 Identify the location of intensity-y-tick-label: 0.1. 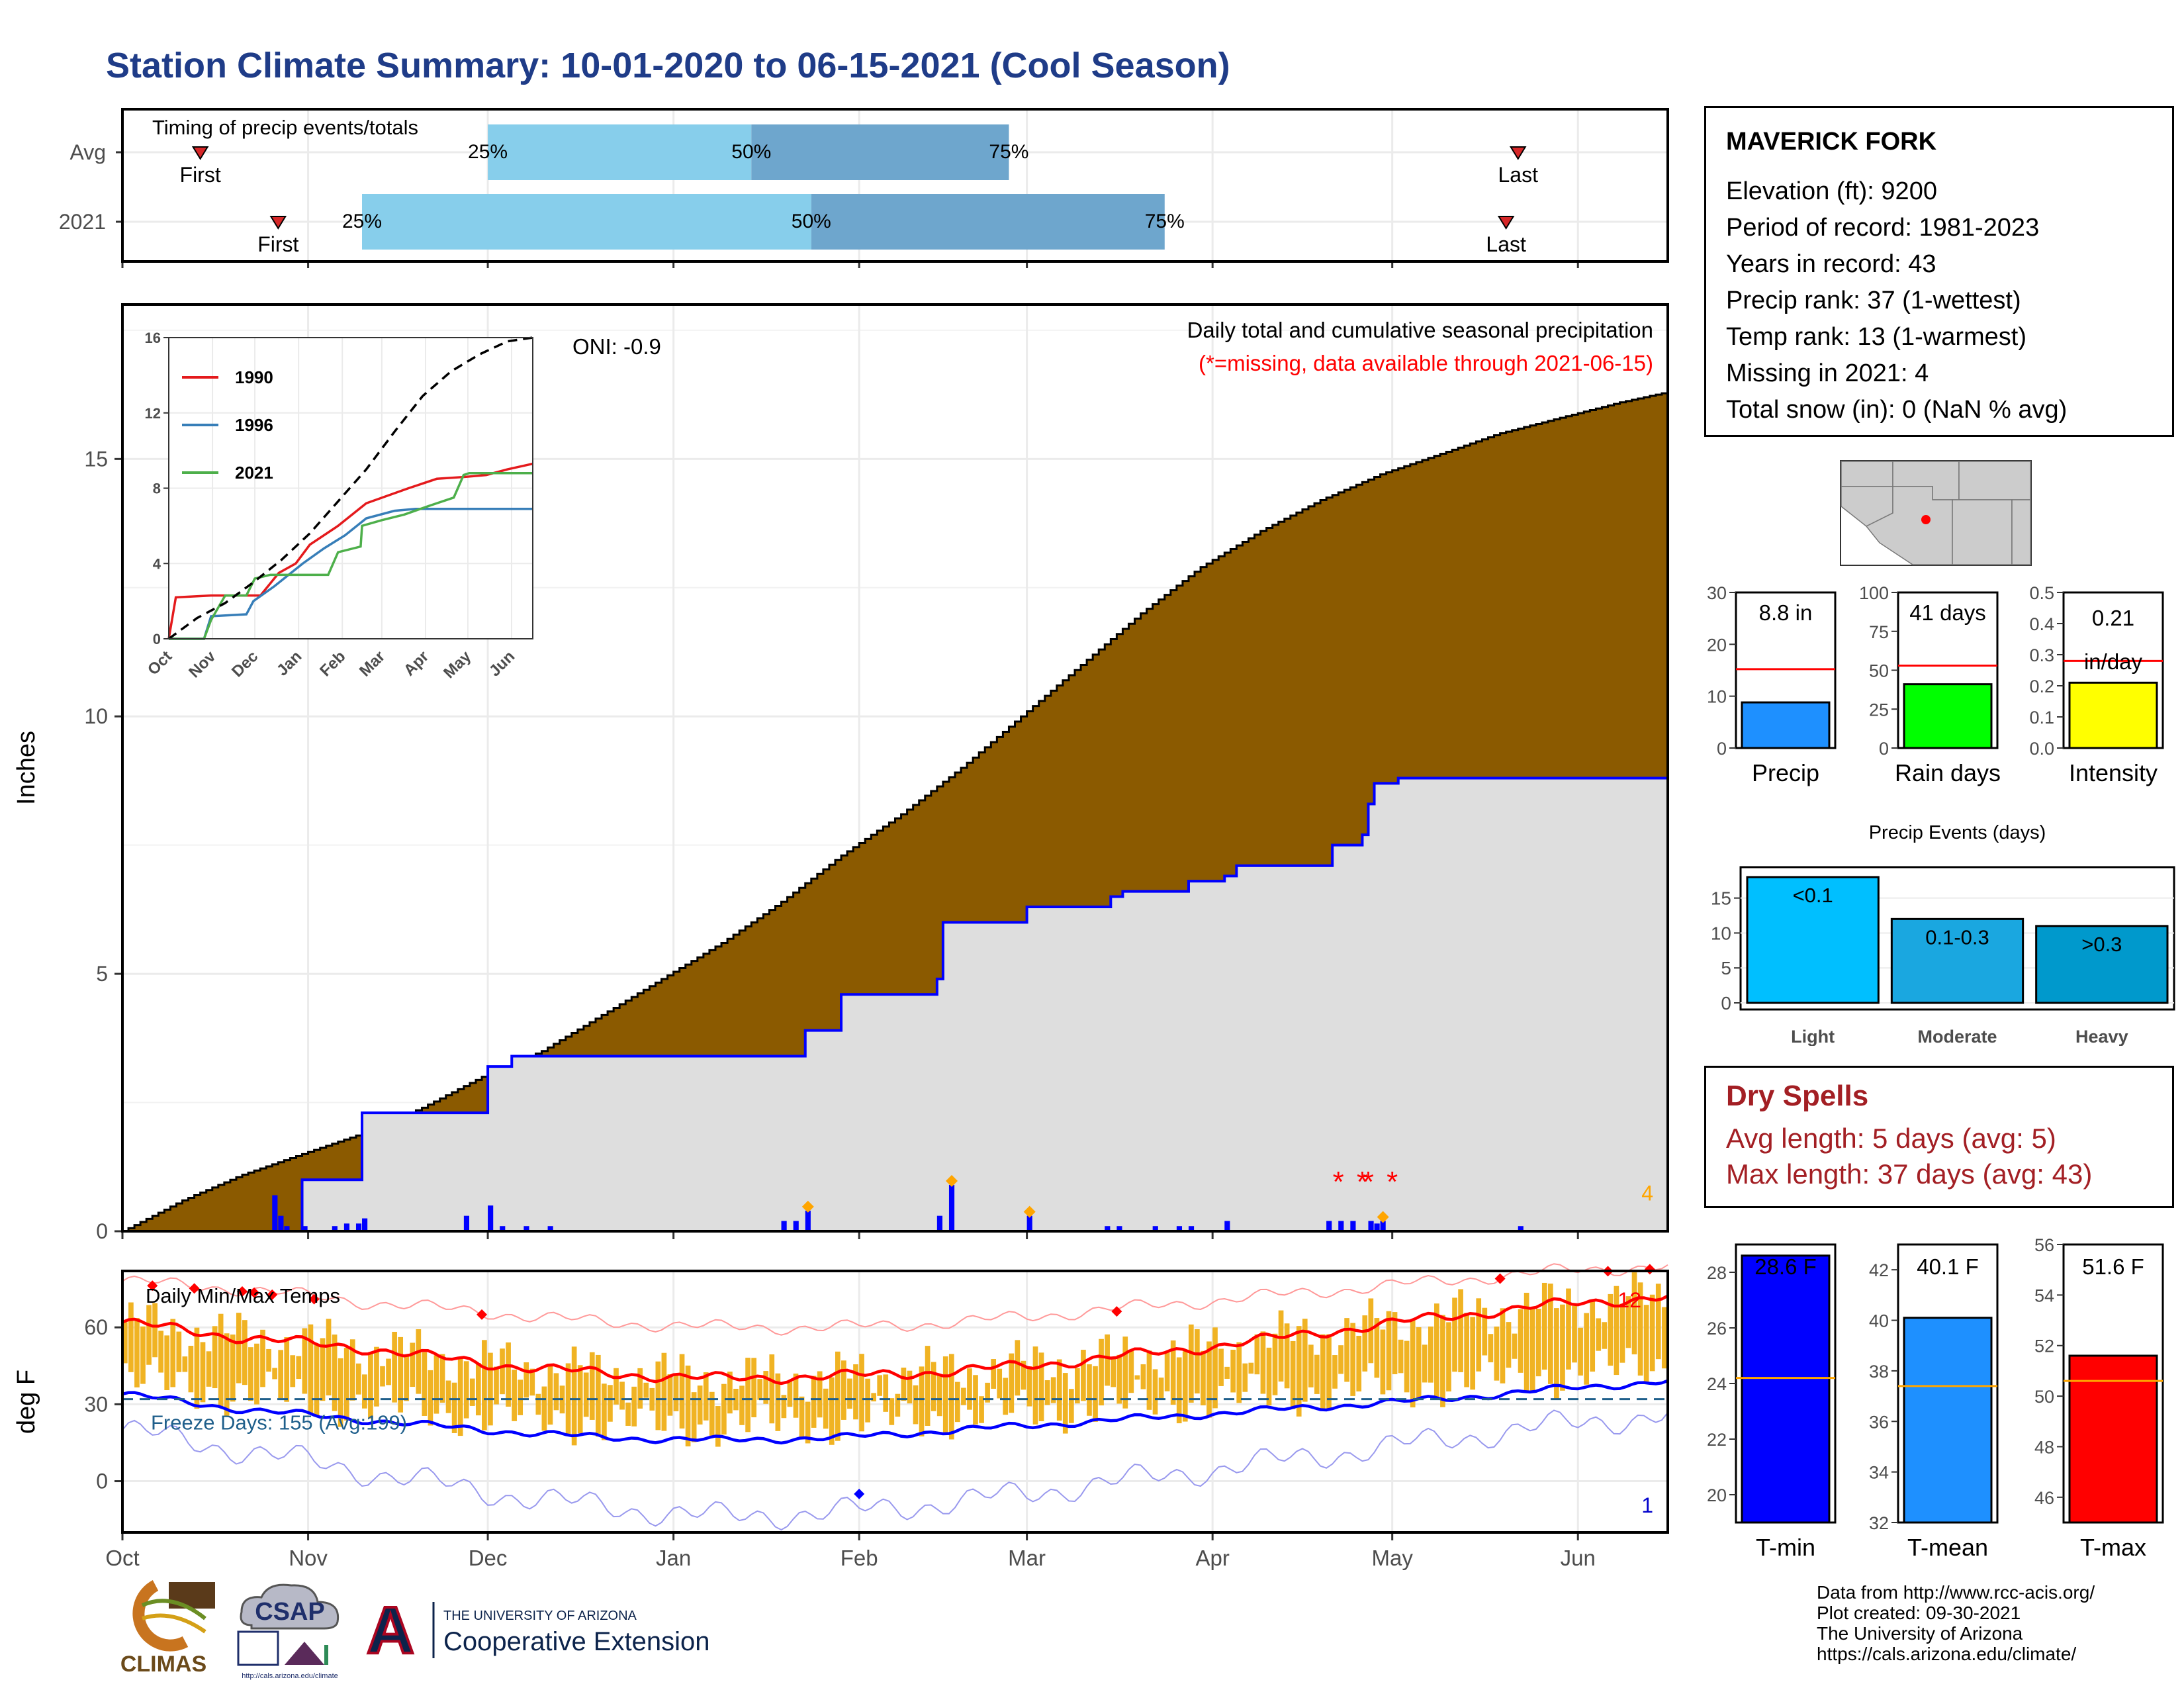
(2042, 717).